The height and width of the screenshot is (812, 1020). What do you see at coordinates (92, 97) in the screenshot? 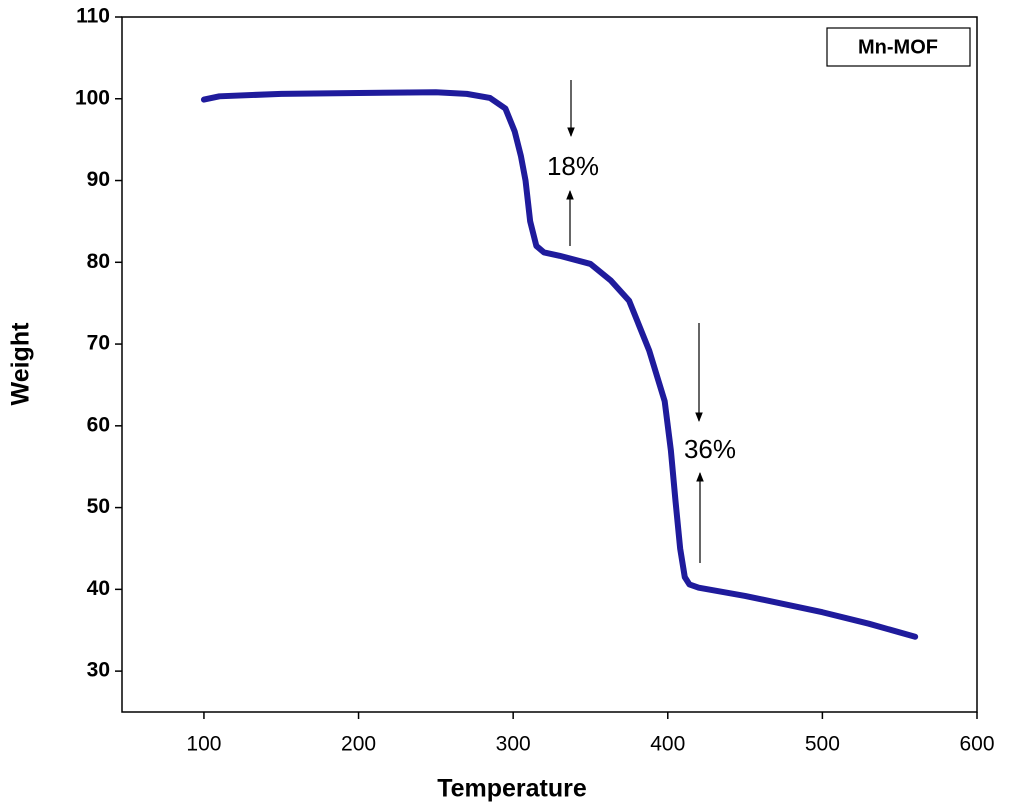
I see `y-tick-label: 100` at bounding box center [92, 97].